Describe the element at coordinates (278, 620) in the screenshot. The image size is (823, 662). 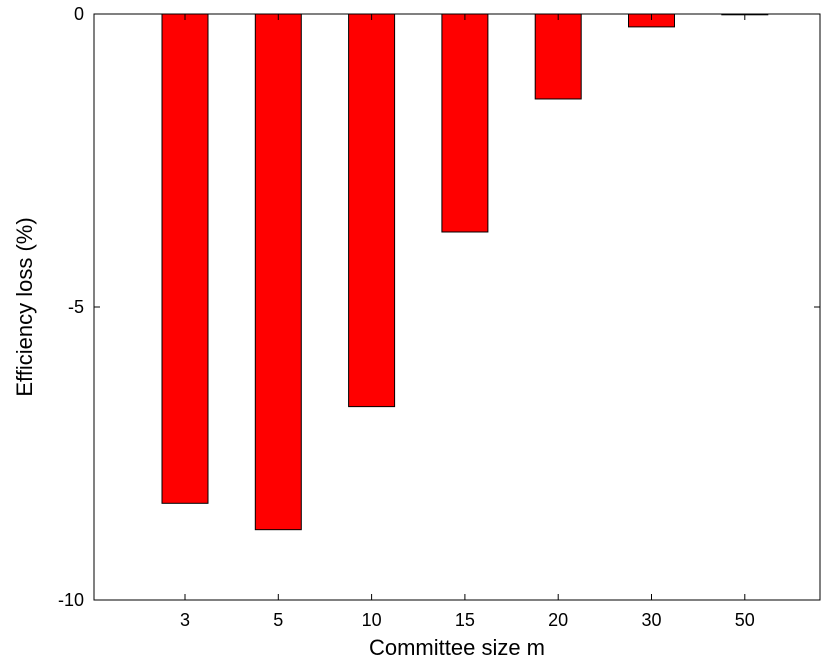
I see `x-tick-label-5: 5` at that location.